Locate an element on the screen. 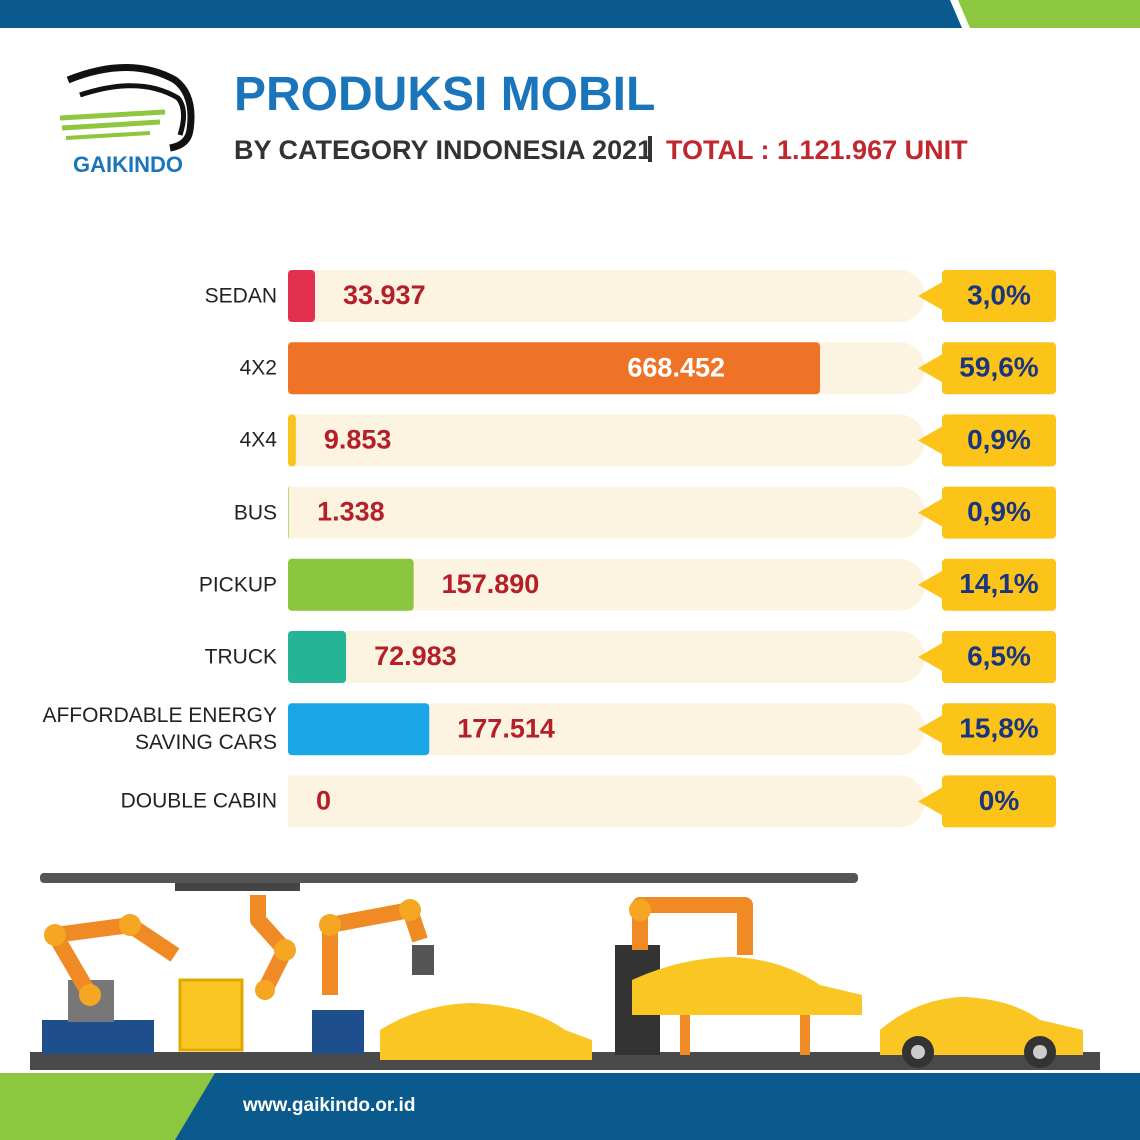 This screenshot has width=1140, height=1140. category-label: 4X4 is located at coordinates (258, 440).